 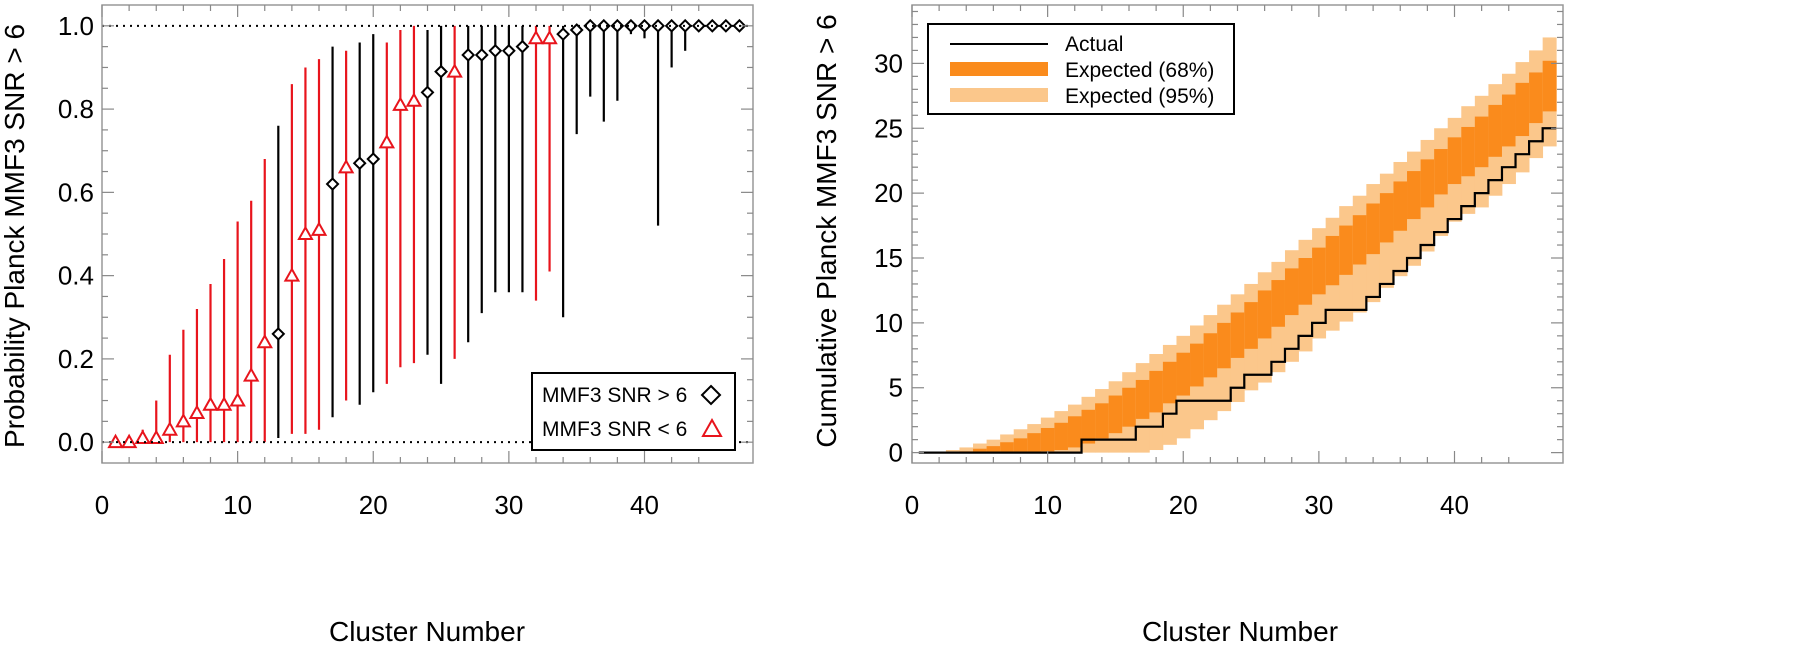 I want to click on y-tick-label: 15, so click(x=888, y=258).